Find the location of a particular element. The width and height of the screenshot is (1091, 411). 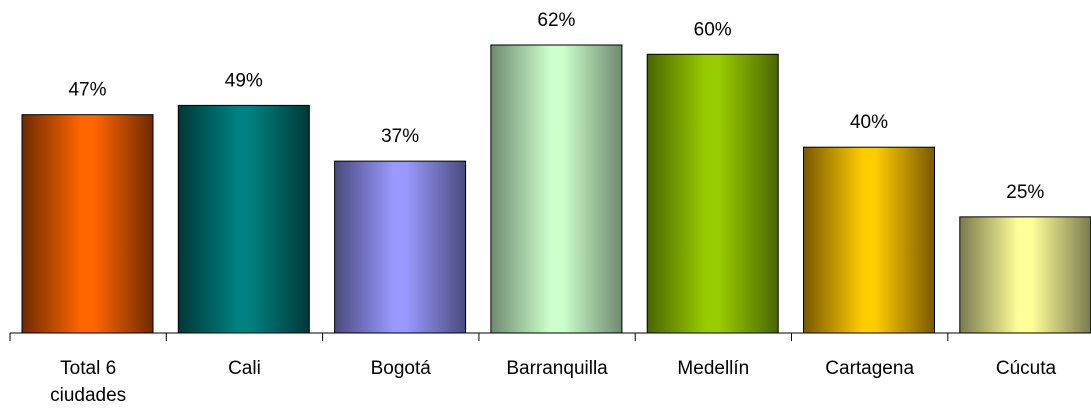

category-label-cucuta: Cúcuta is located at coordinates (1026, 368).